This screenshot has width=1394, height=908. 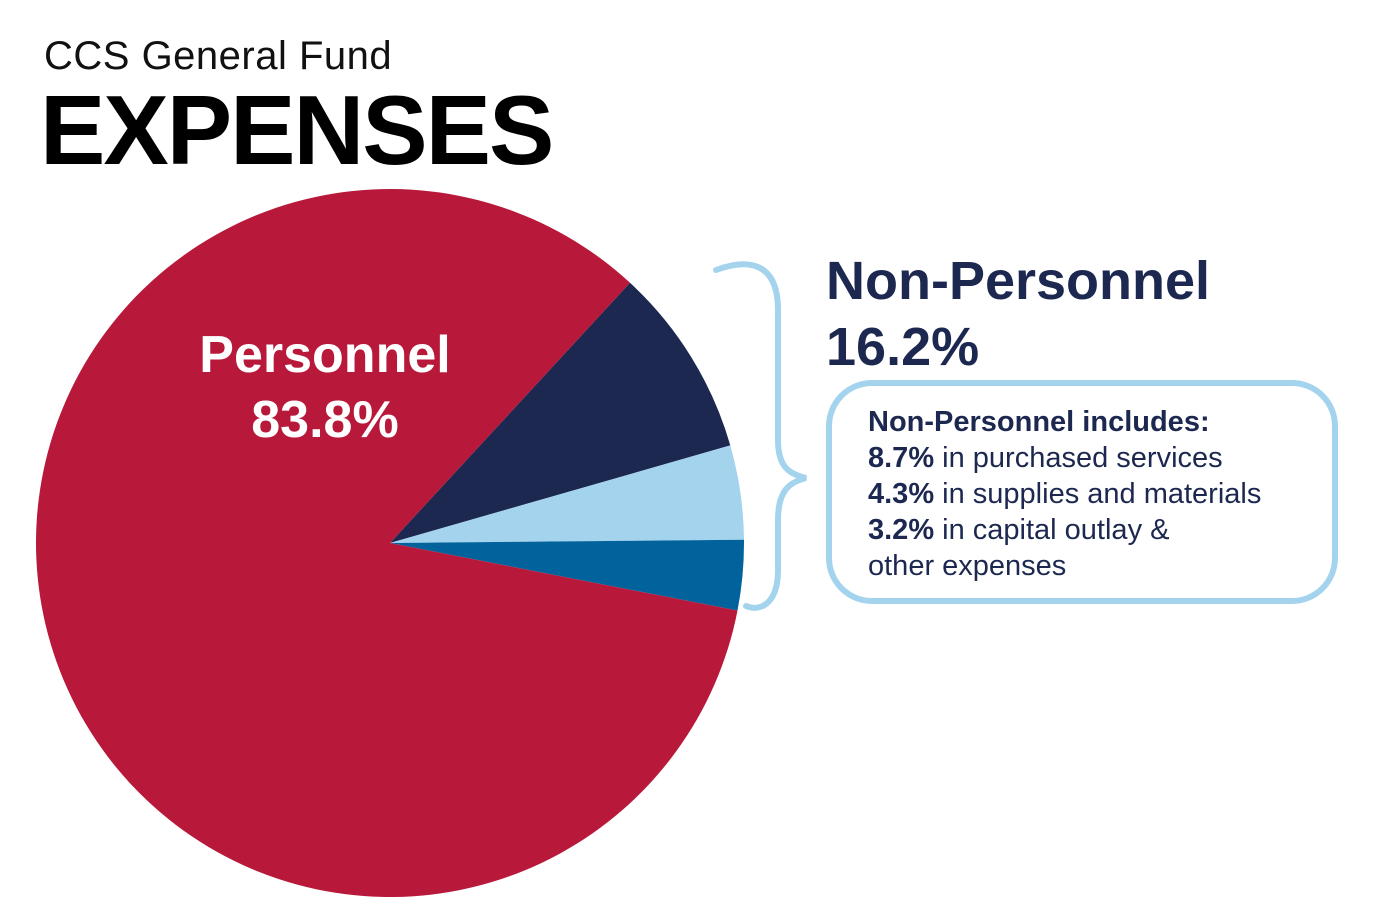 I want to click on non-personnel-brace, so click(x=760, y=436).